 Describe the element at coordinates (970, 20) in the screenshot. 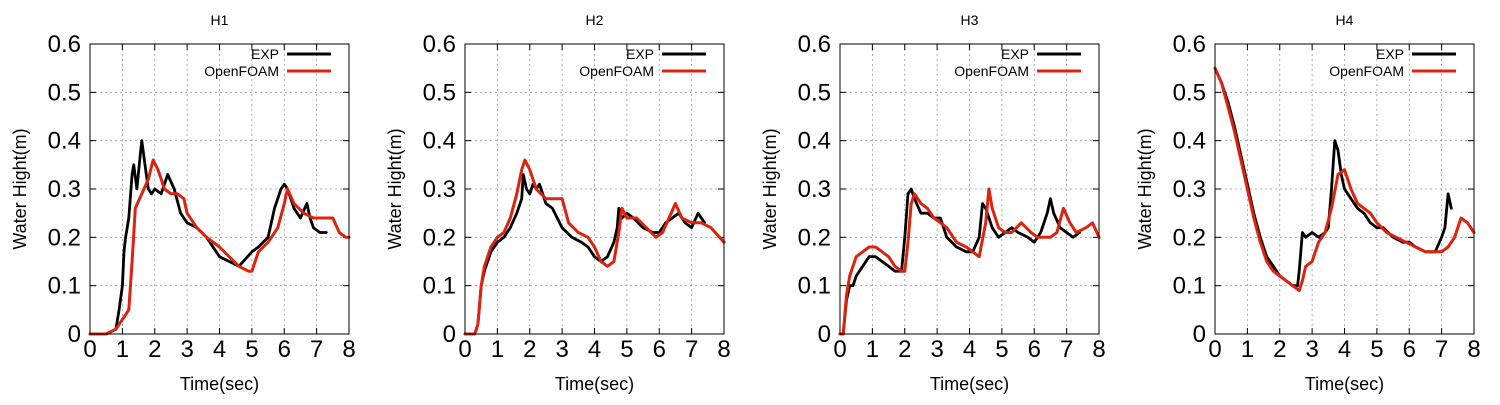

I see `chart-title: H3` at that location.